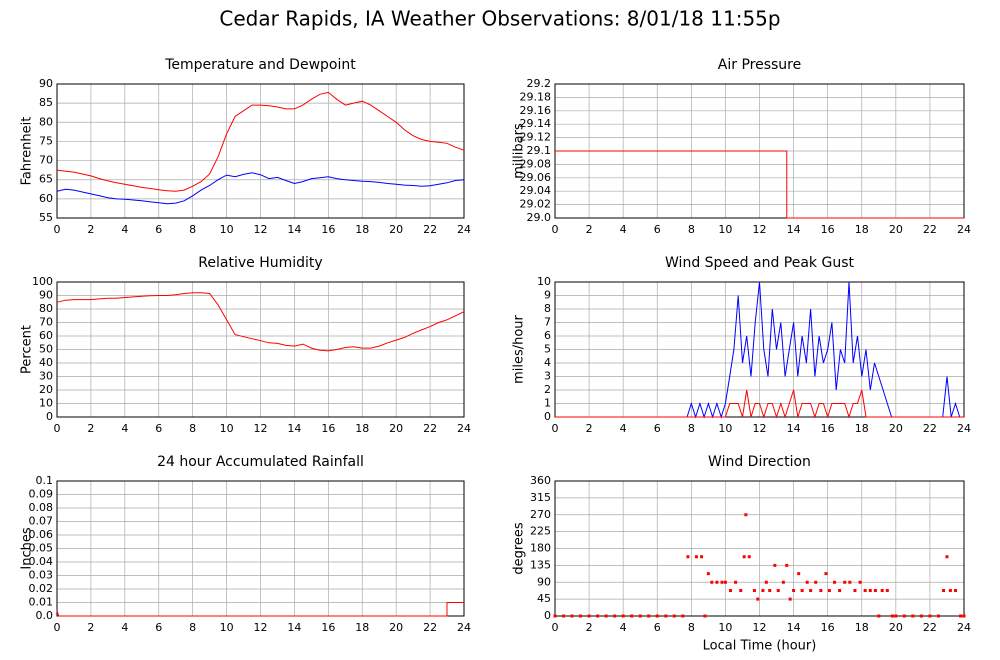 The image size is (1000, 660). Describe the element at coordinates (536, 96) in the screenshot. I see `y-tick-label: 29.18` at that location.